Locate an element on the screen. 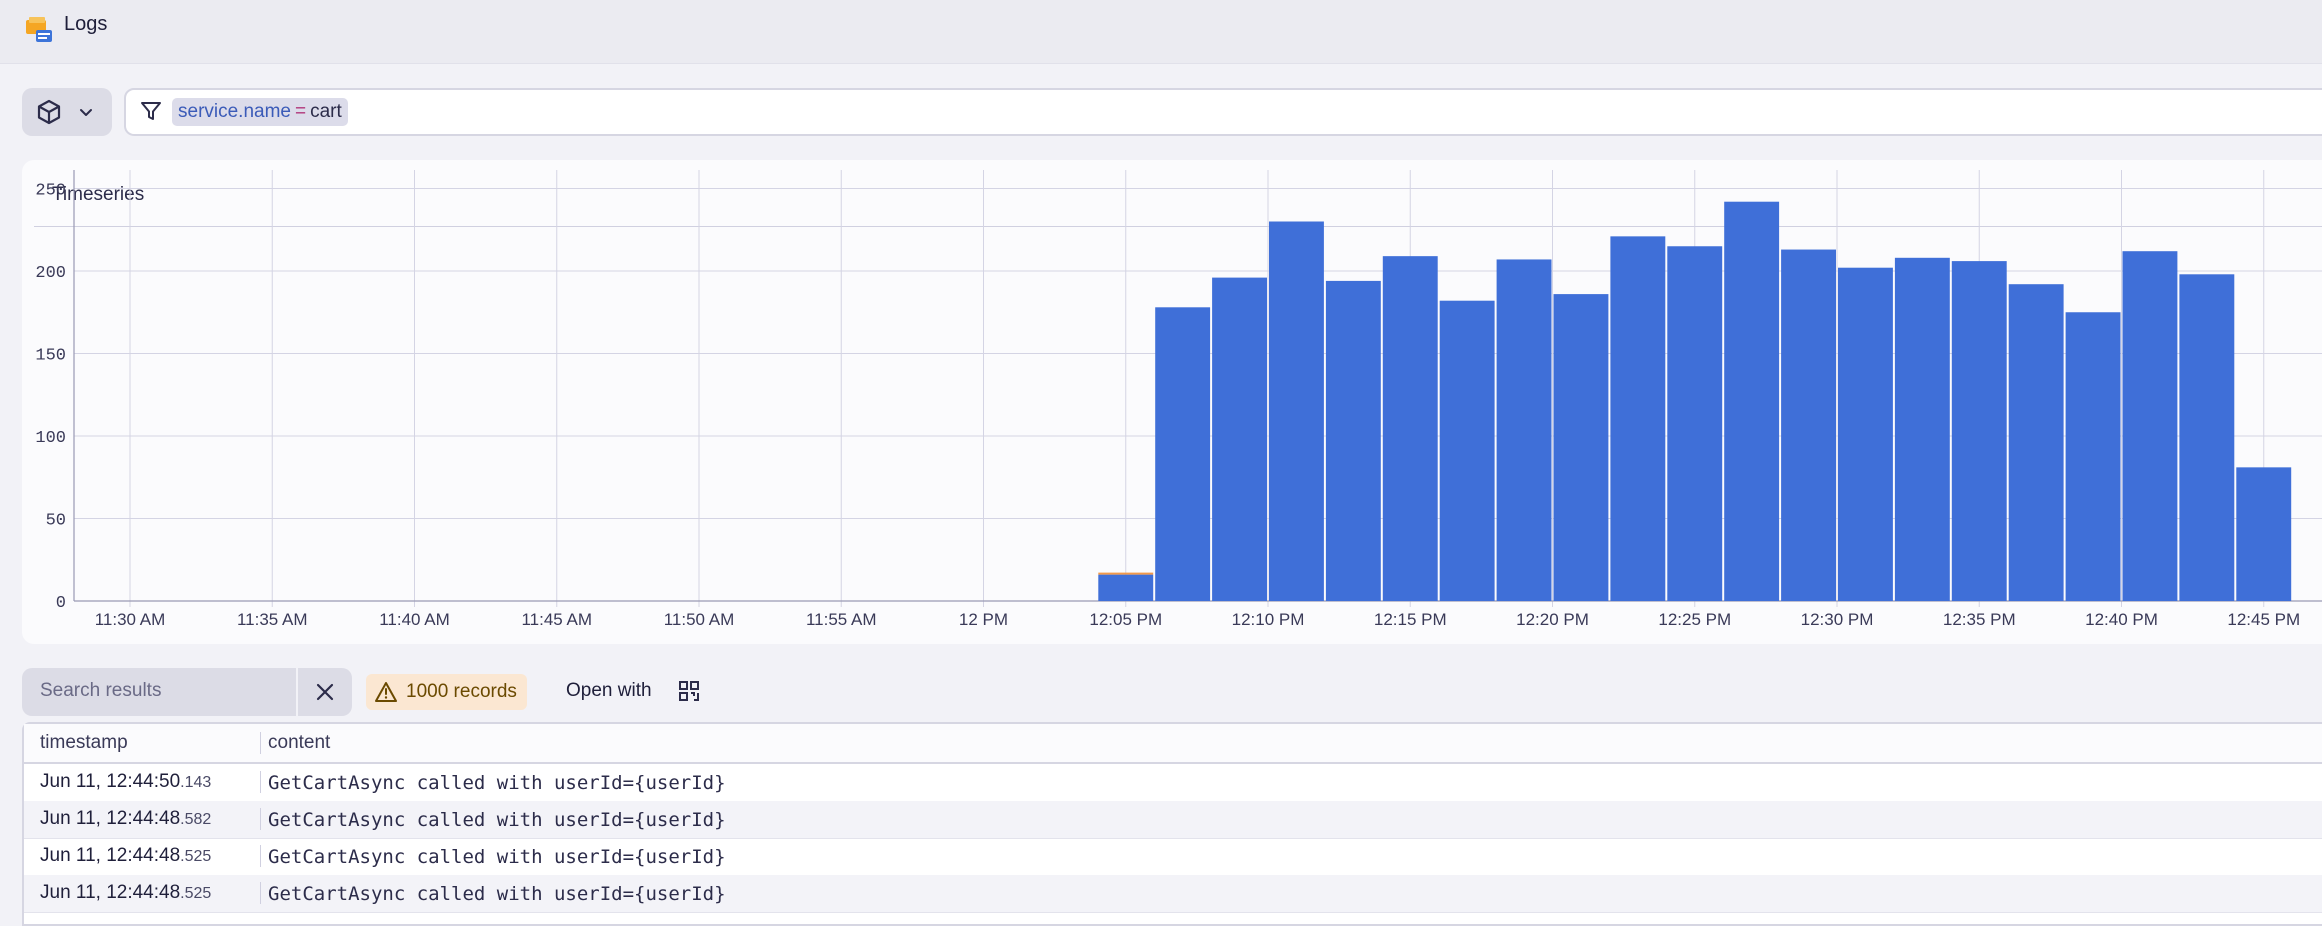 The image size is (2322, 926). x-tick-label: 12:45 PM is located at coordinates (2263, 619).